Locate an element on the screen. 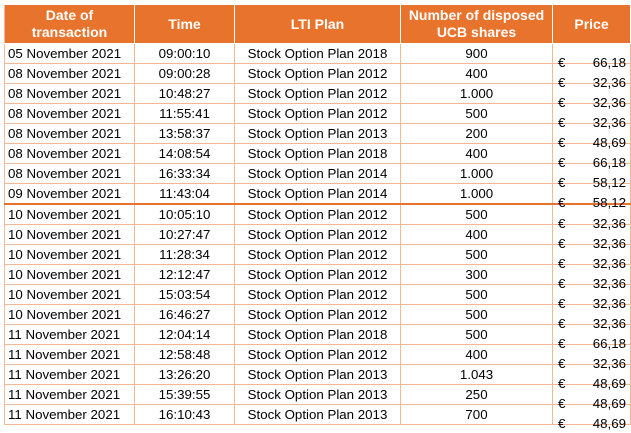  time-cell: 14:08:54 is located at coordinates (184, 153).